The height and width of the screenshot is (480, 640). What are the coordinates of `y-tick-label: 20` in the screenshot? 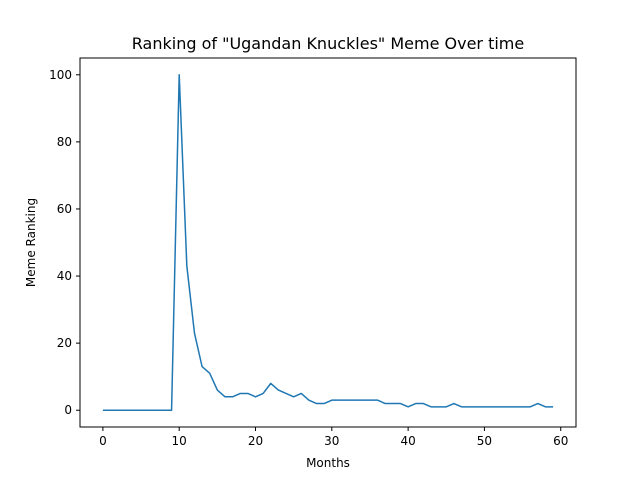 It's located at (64, 343).